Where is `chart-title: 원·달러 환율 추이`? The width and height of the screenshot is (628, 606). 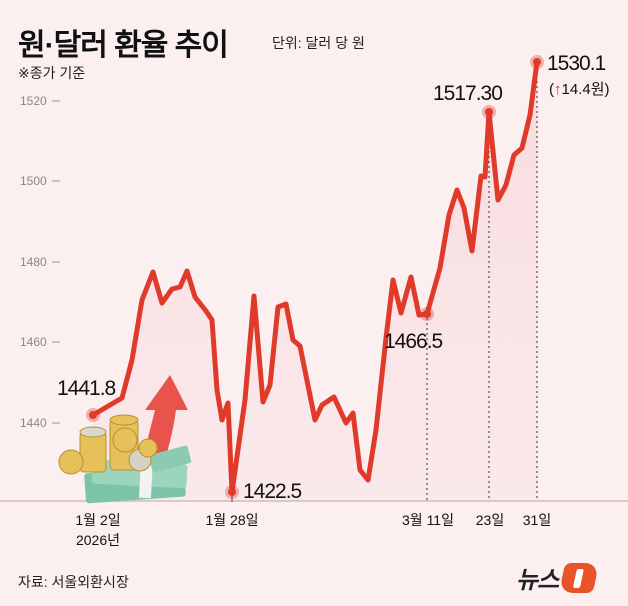
chart-title: 원·달러 환율 추이 is located at coordinates (123, 45).